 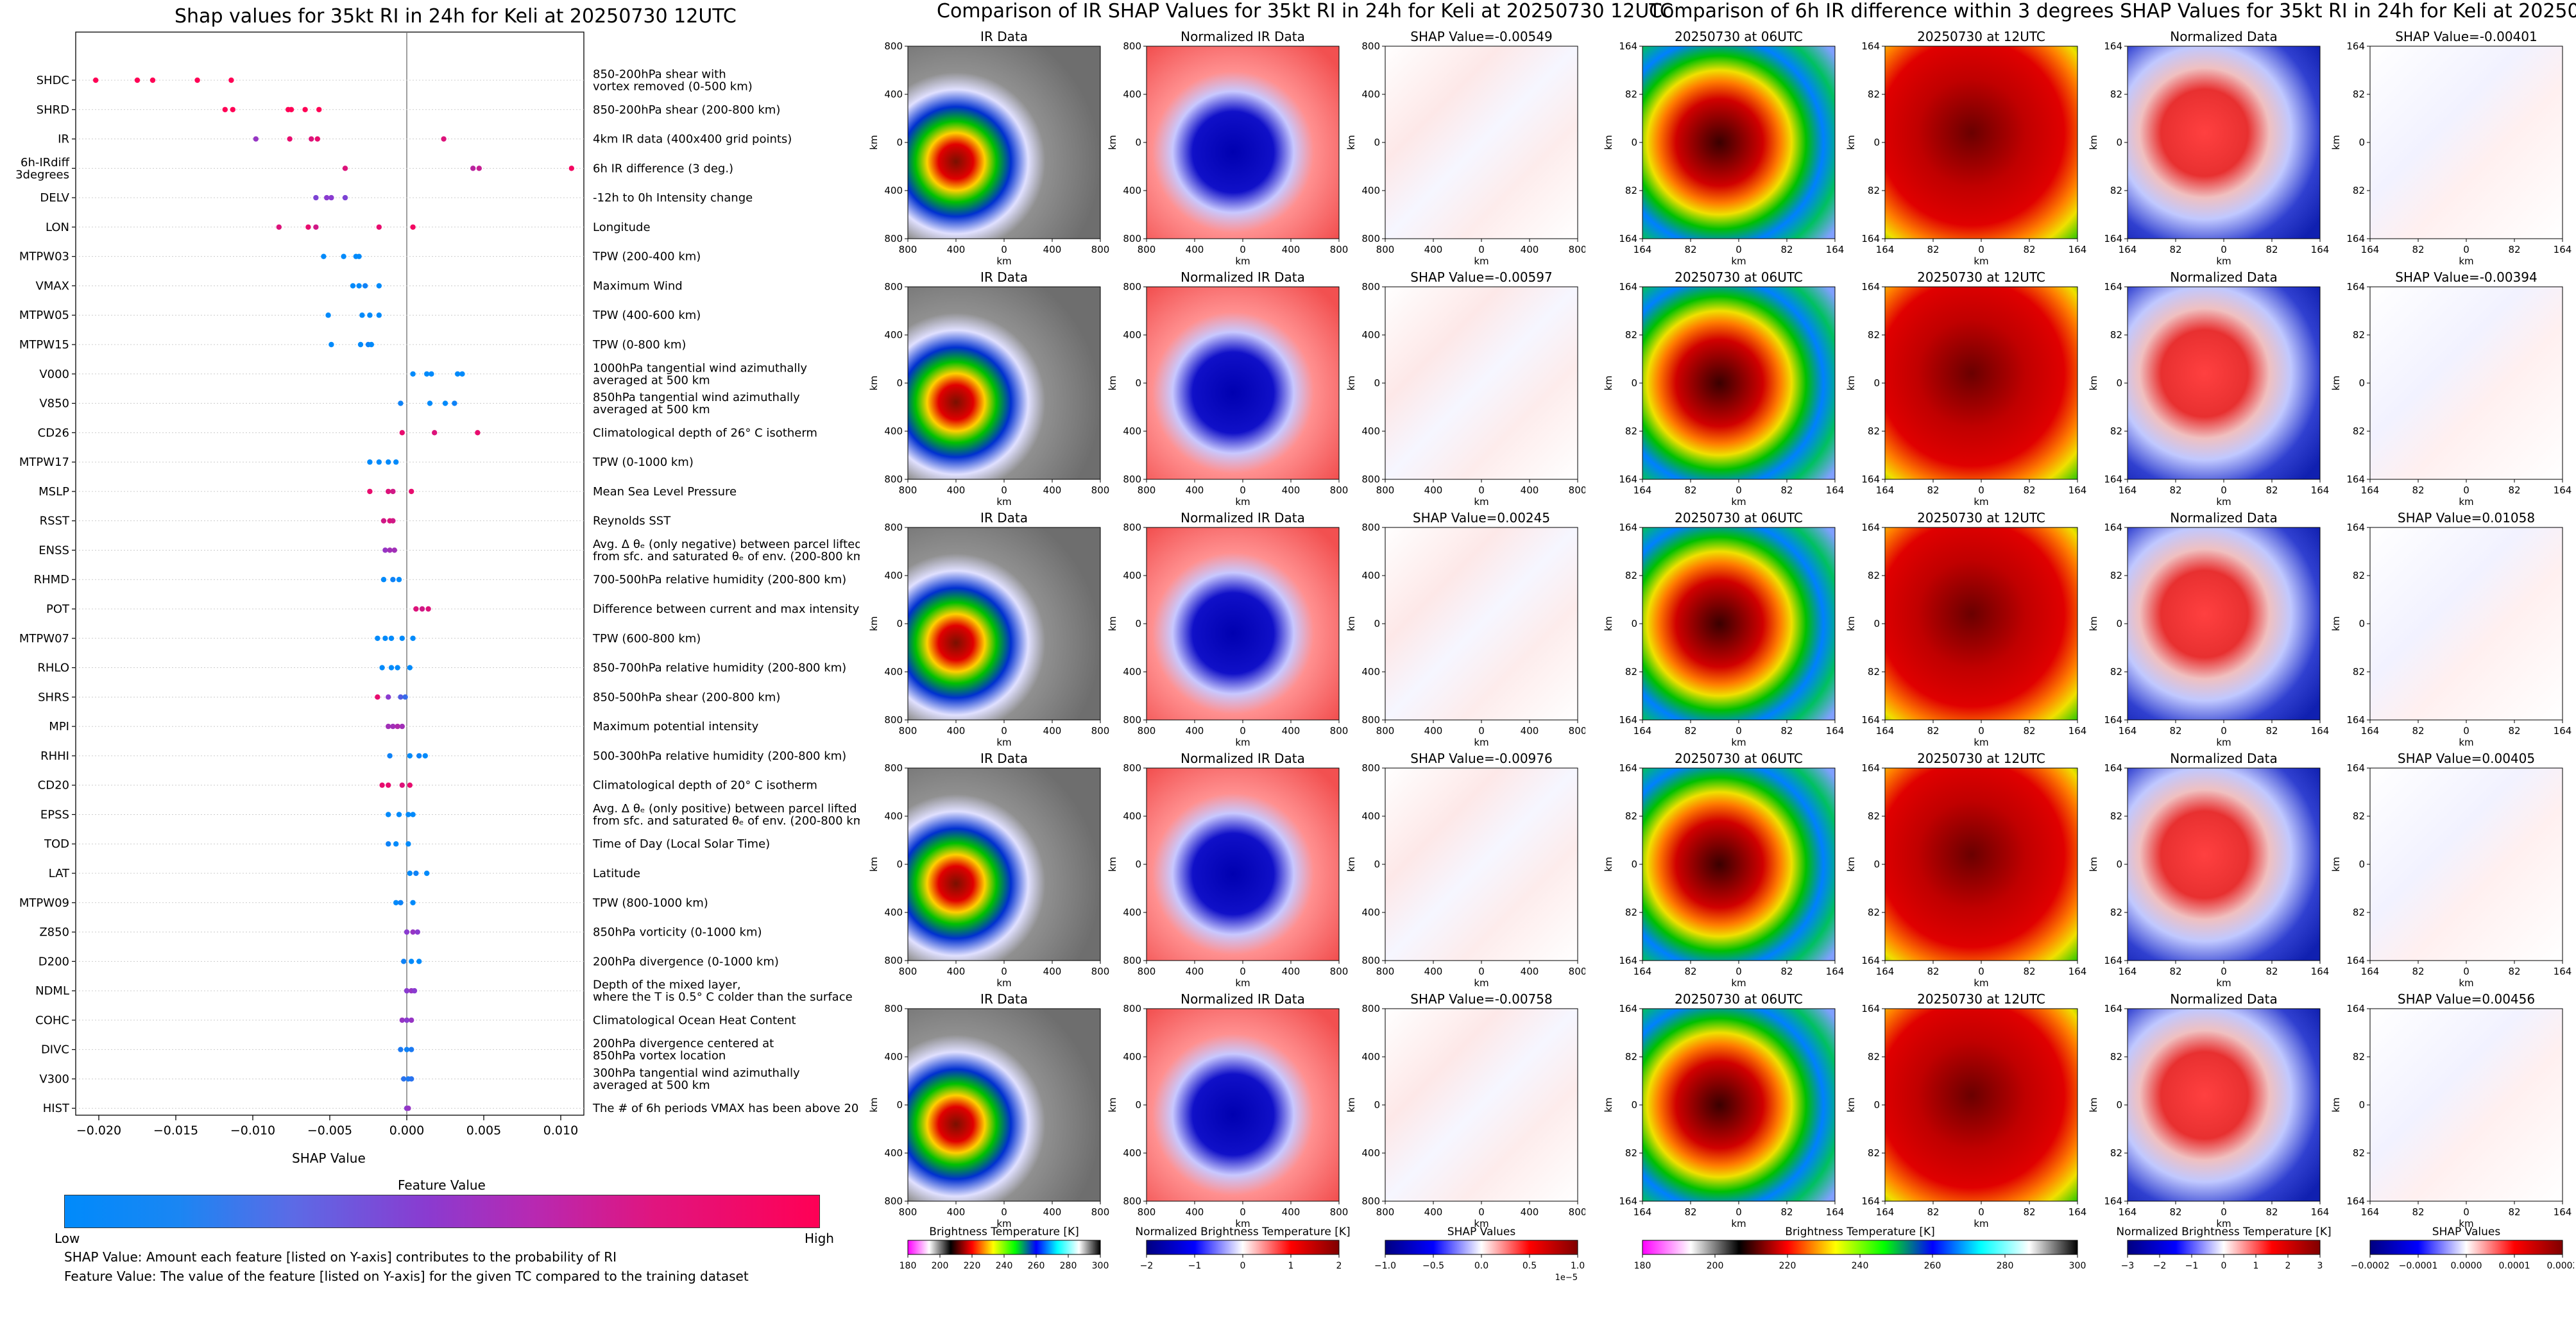 I want to click on diff-image-dn, so click(x=2224, y=383).